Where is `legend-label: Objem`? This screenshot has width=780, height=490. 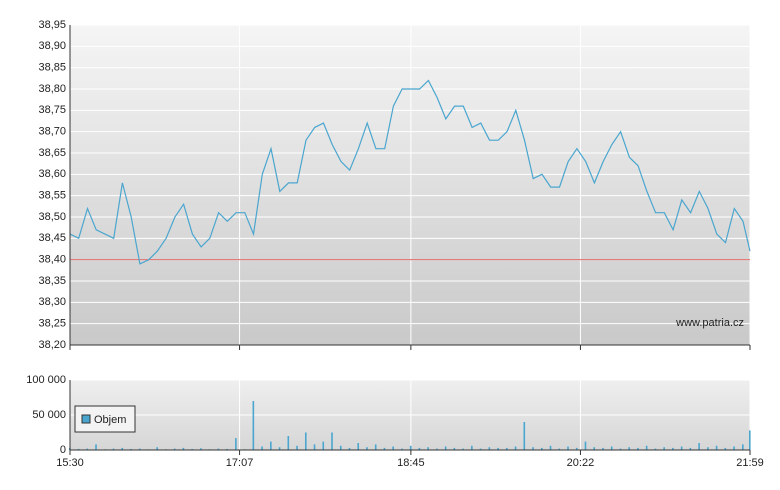 legend-label: Objem is located at coordinates (110, 420).